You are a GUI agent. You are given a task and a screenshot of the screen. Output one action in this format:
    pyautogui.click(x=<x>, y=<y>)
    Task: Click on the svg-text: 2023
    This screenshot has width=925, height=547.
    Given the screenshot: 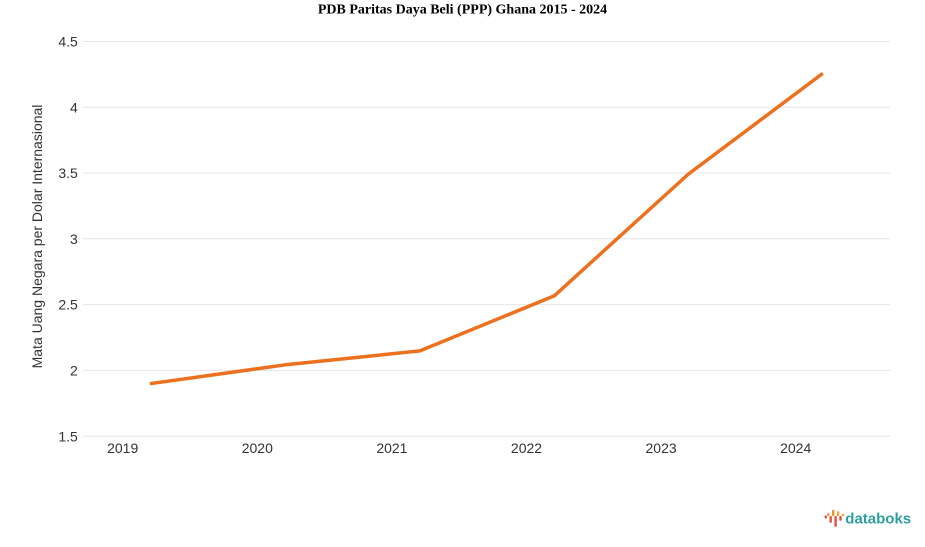 What is the action you would take?
    pyautogui.click(x=661, y=448)
    